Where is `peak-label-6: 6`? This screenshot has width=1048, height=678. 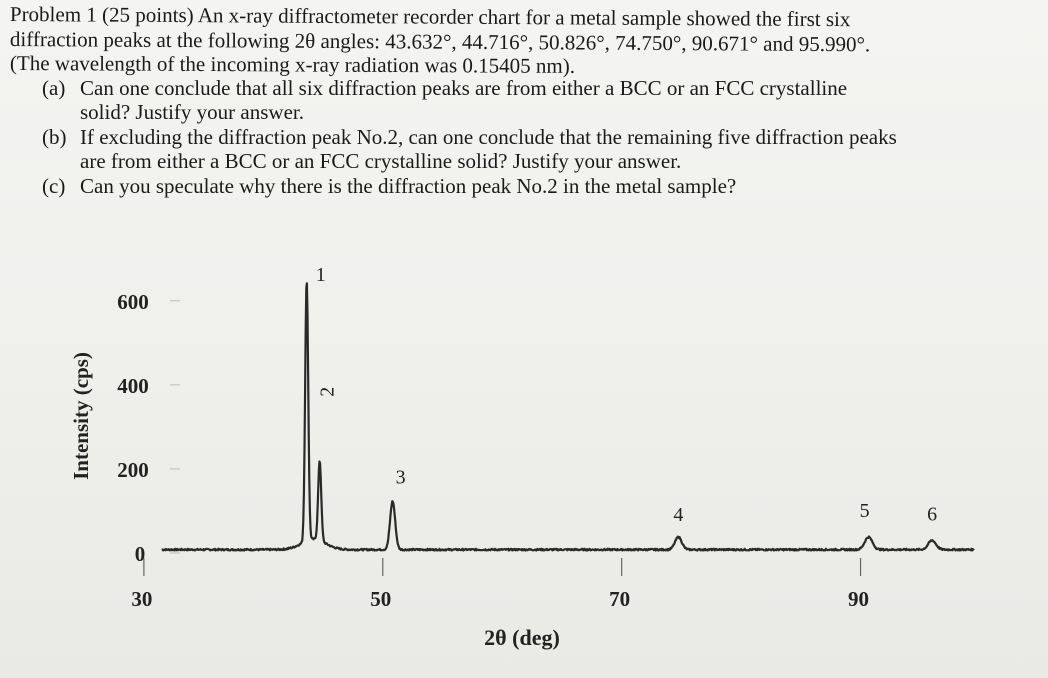
peak-label-6: 6 is located at coordinates (932, 514).